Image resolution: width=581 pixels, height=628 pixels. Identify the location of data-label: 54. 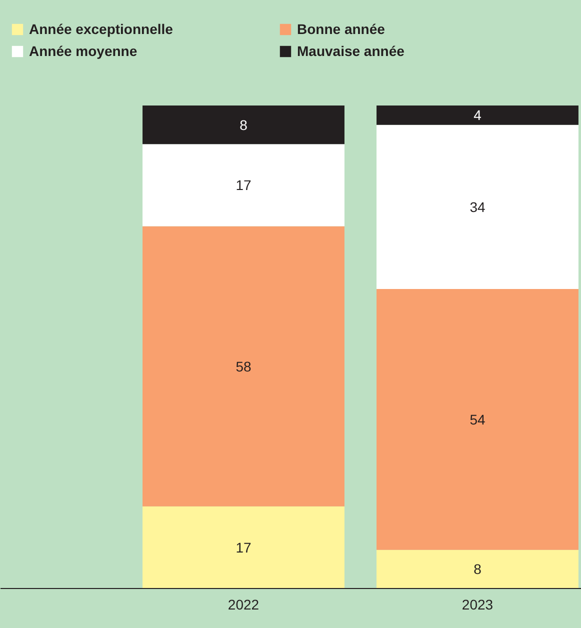
(478, 419).